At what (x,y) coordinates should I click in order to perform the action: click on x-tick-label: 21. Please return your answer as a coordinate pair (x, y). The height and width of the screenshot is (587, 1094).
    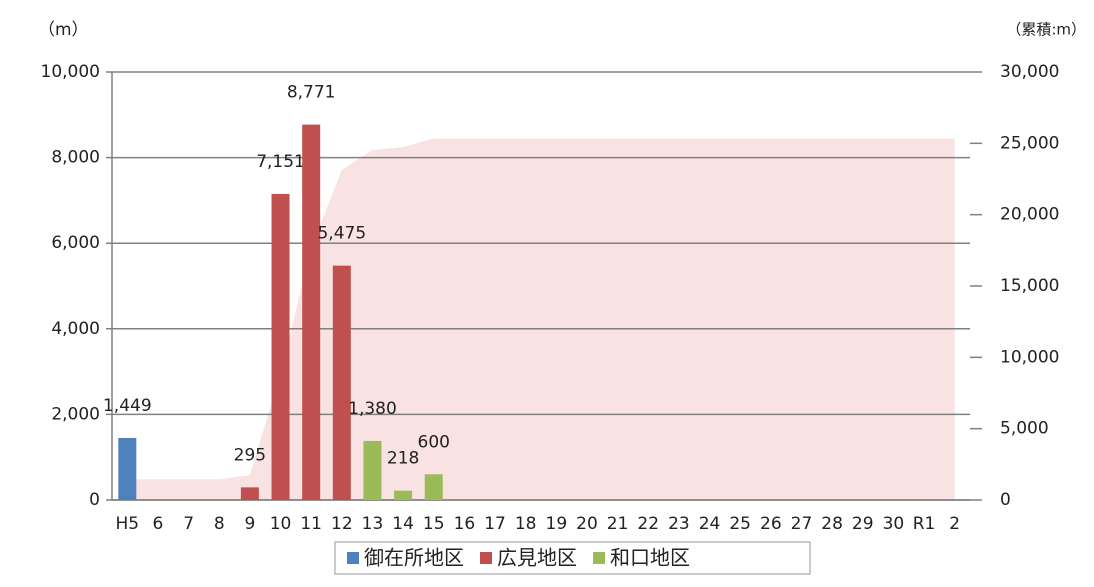
    Looking at the image, I should click on (618, 524).